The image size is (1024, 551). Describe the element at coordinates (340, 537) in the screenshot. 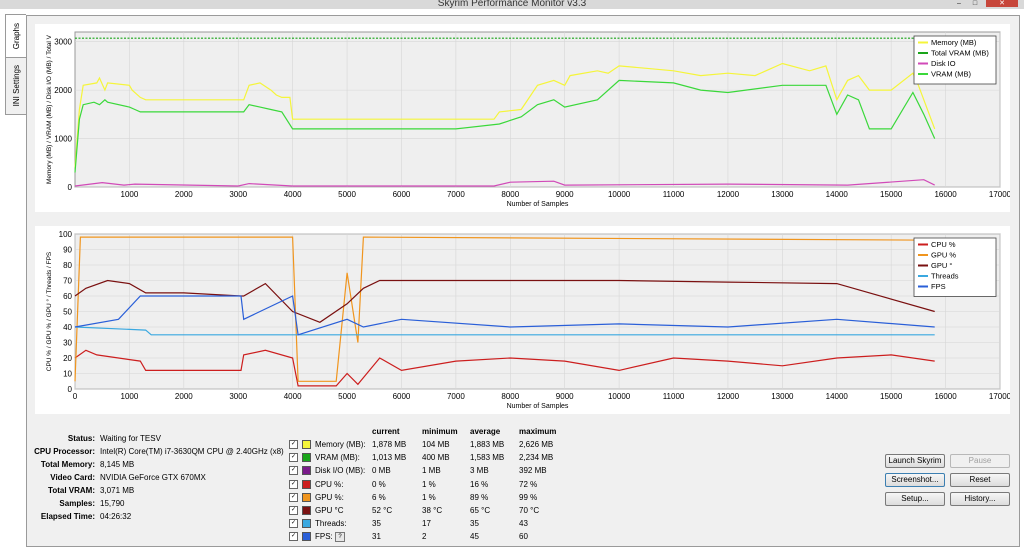

I see `fps-help-icon: ?` at that location.